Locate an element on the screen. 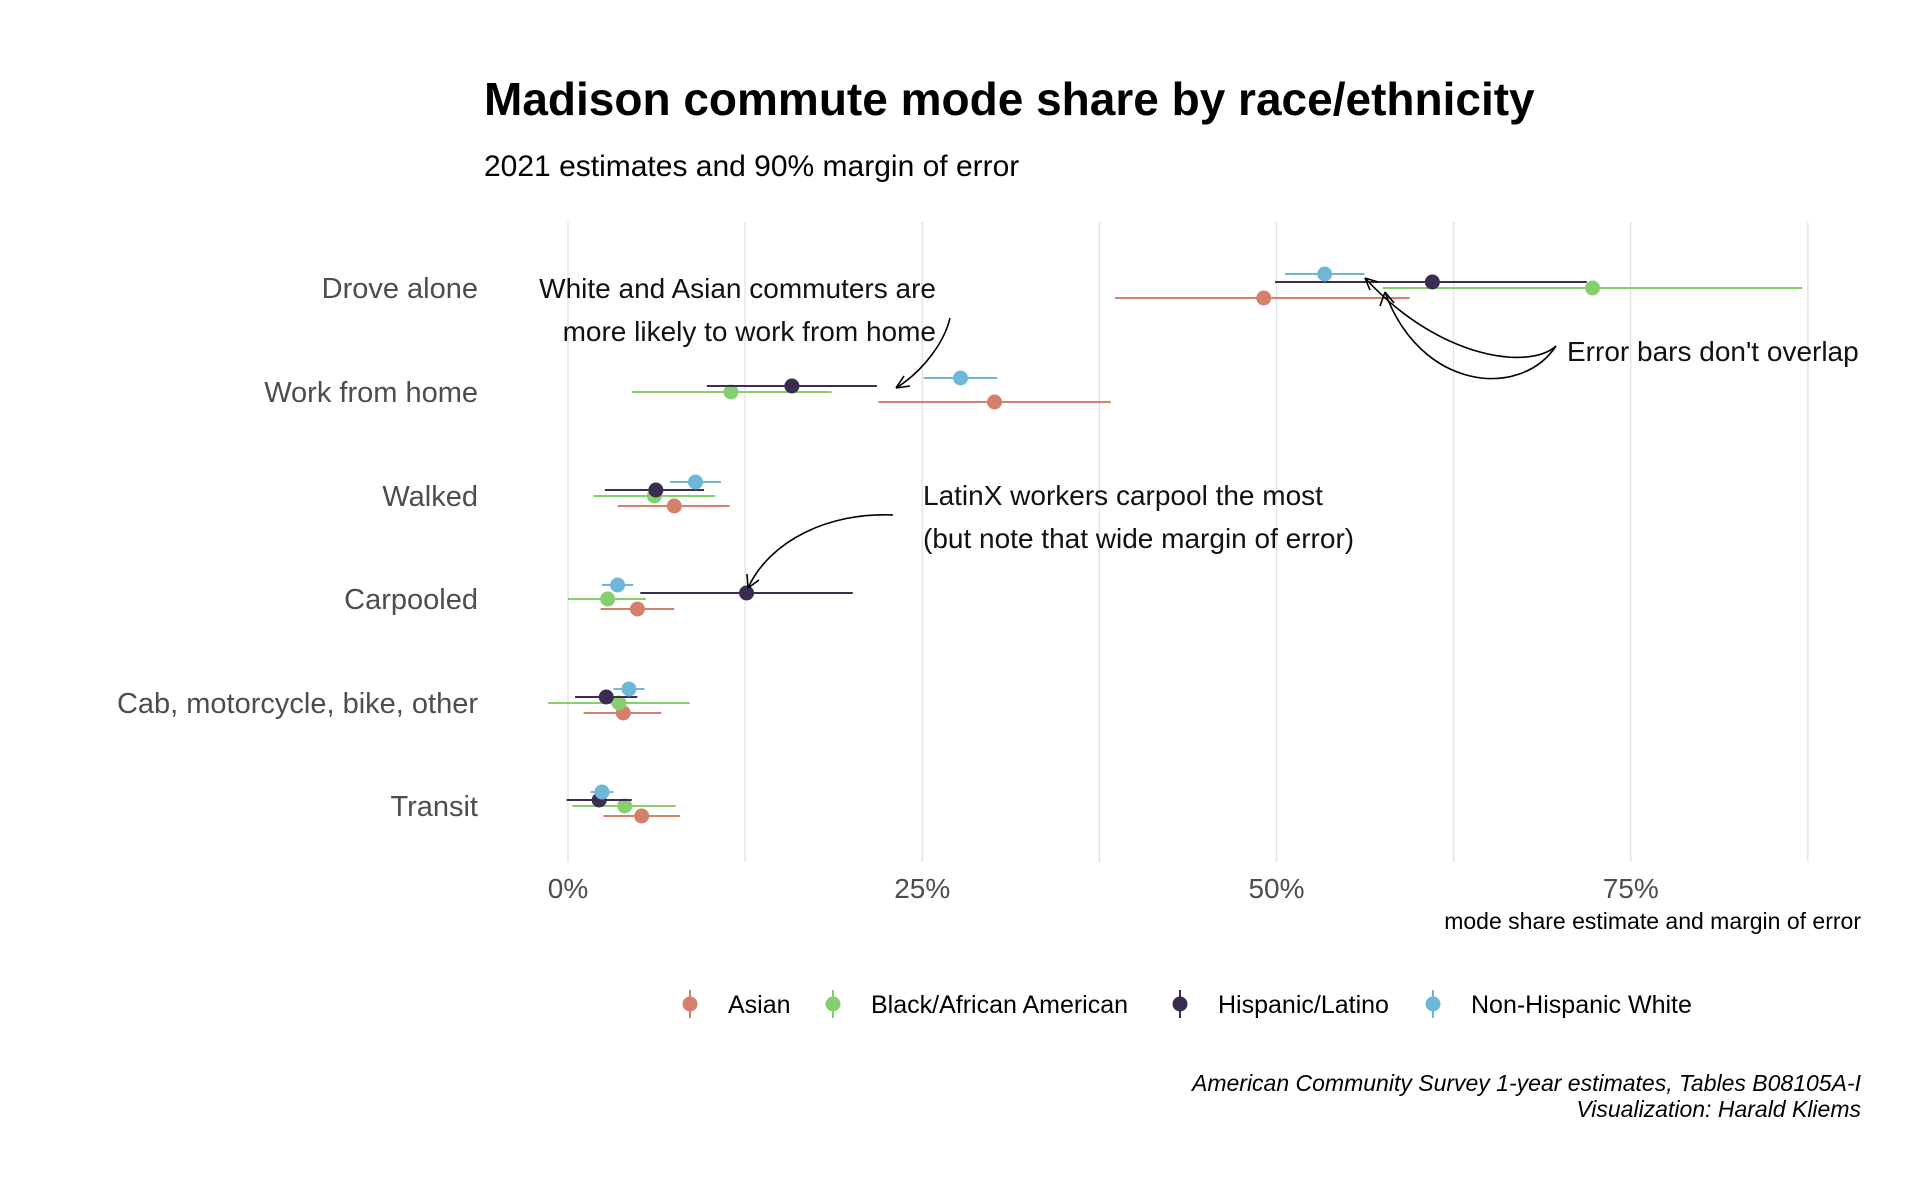 The width and height of the screenshot is (1920, 1186). legend-label: Black/African American is located at coordinates (999, 1005).